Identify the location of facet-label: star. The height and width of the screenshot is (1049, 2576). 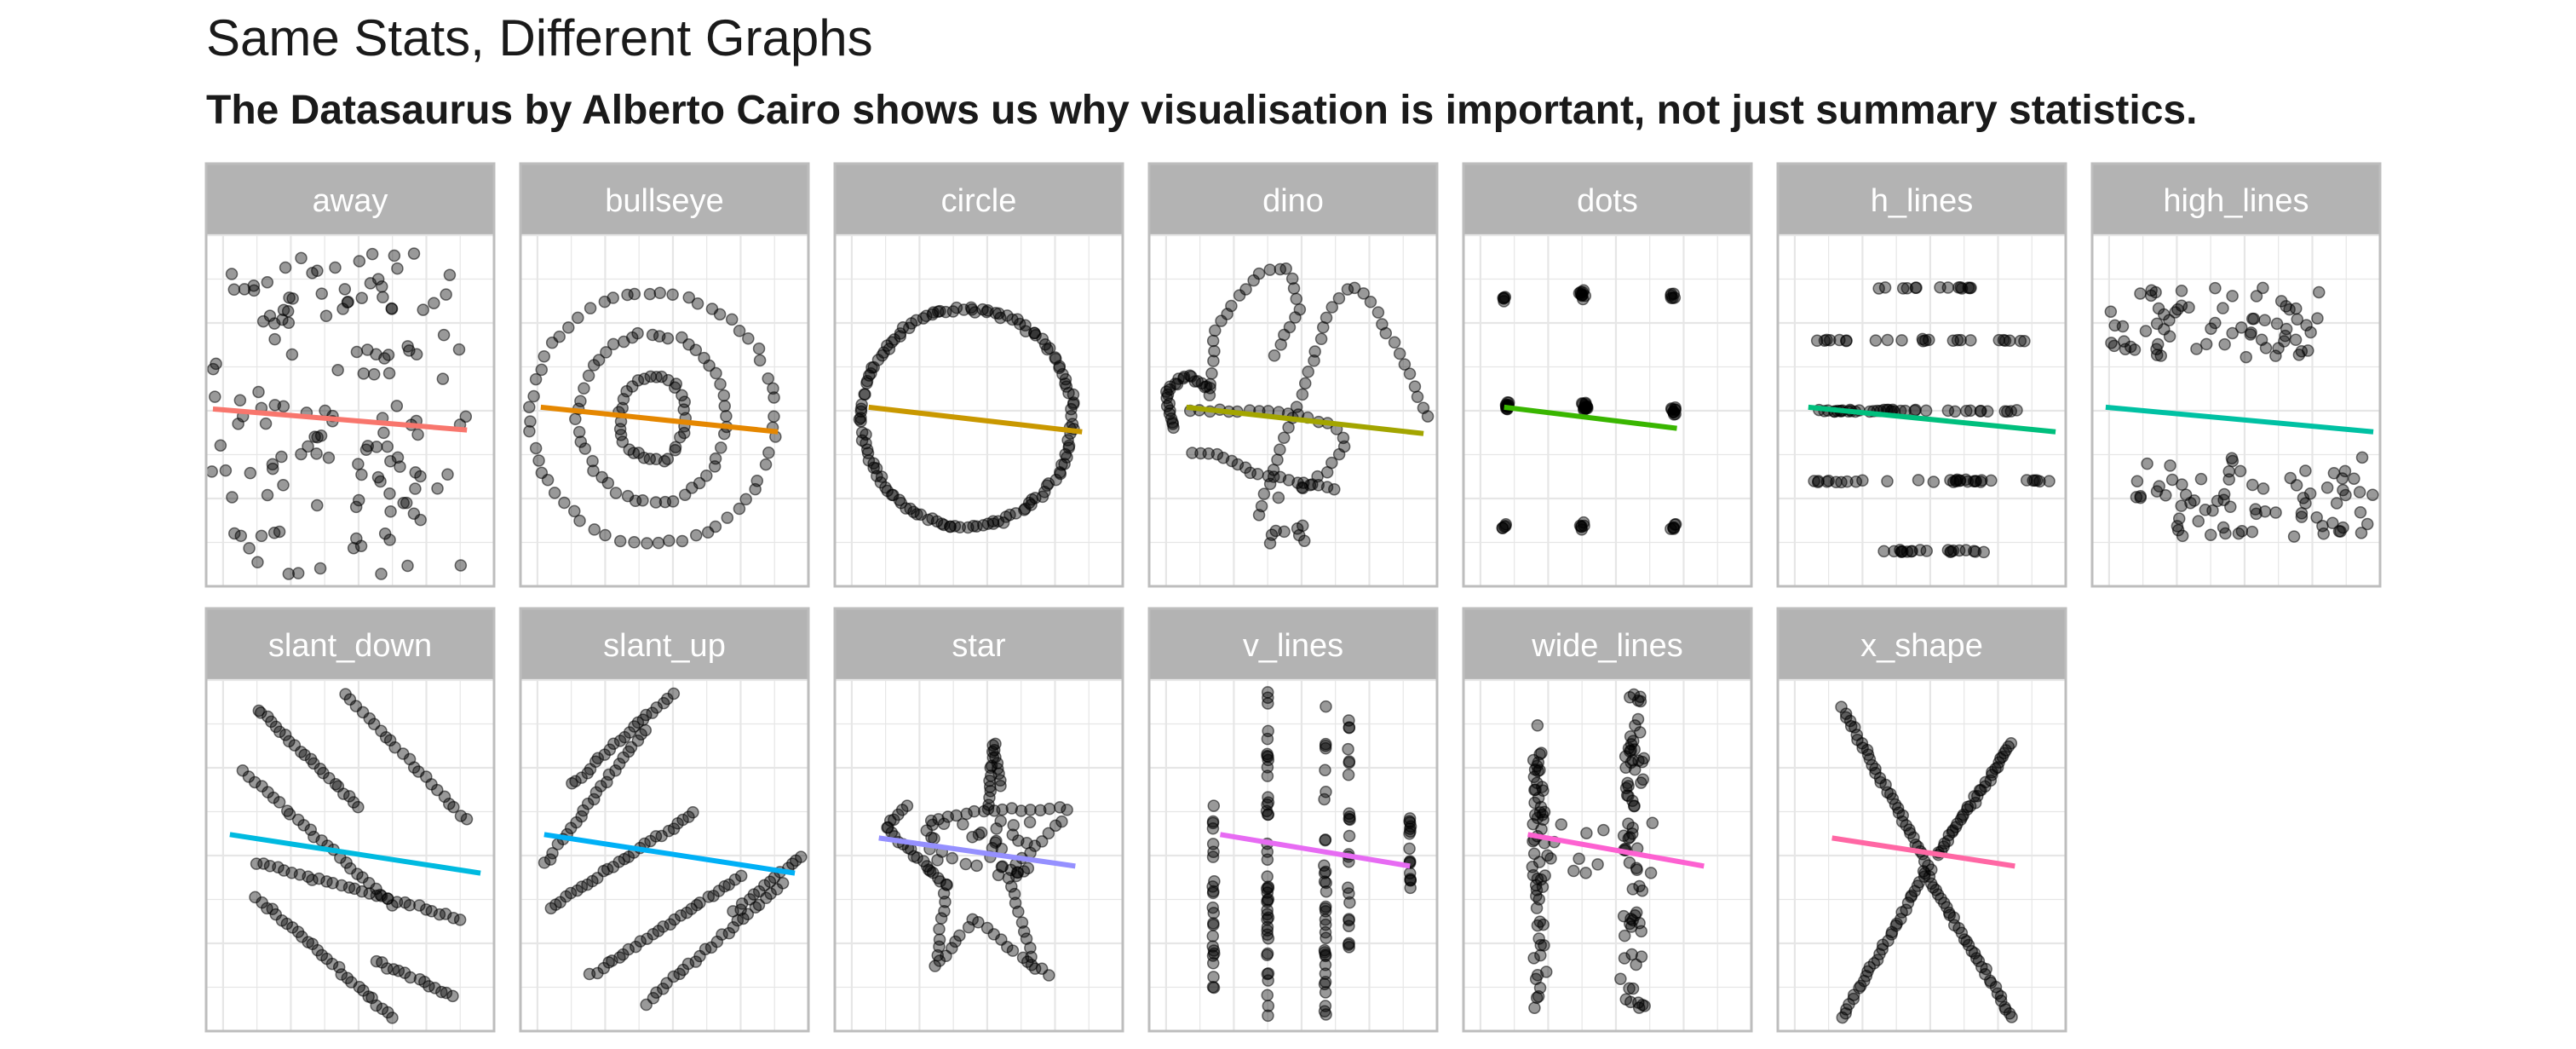
(979, 646).